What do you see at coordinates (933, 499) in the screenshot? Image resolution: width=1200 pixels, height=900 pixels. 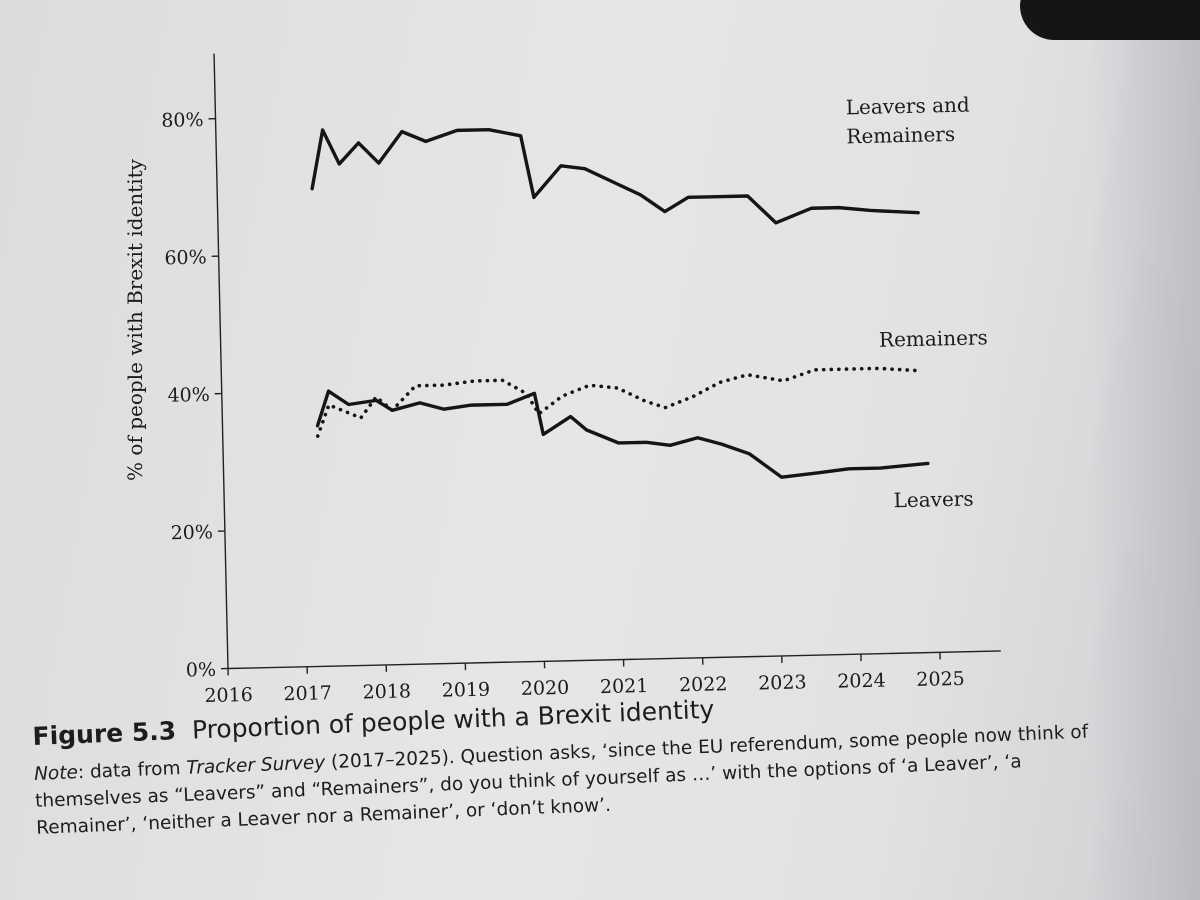 I see `series-label-3: Leavers` at bounding box center [933, 499].